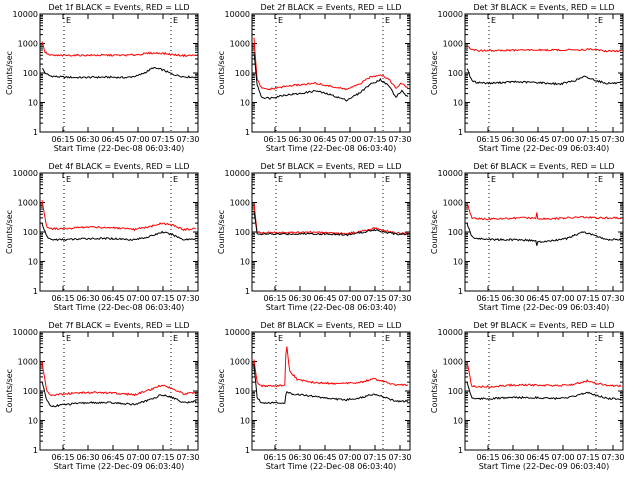 Image resolution: width=640 pixels, height=480 pixels. I want to click on chart-title: Det 9f BLACK = Events, RED = LLD, so click(543, 325).